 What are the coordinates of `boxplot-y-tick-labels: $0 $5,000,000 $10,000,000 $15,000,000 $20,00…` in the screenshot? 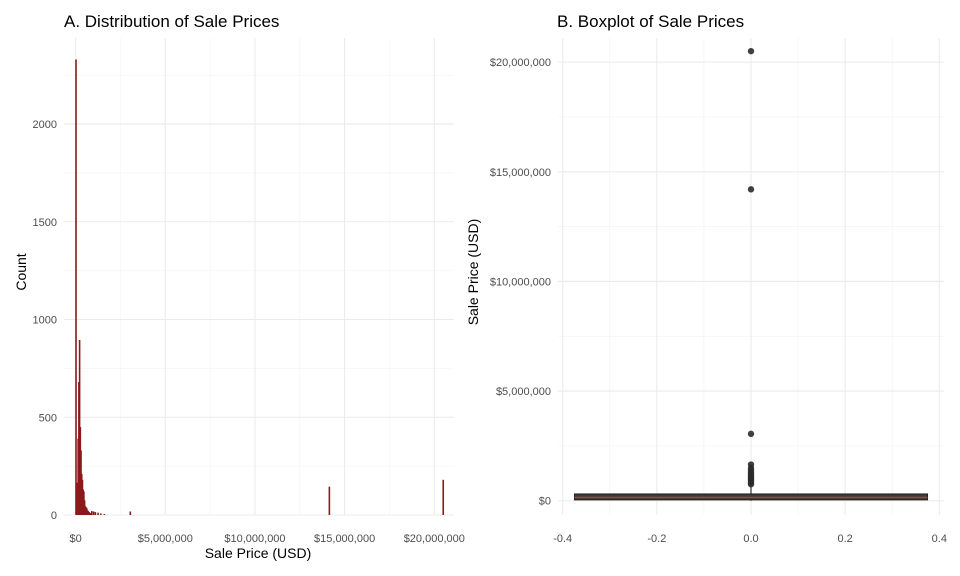 It's located at (520, 282).